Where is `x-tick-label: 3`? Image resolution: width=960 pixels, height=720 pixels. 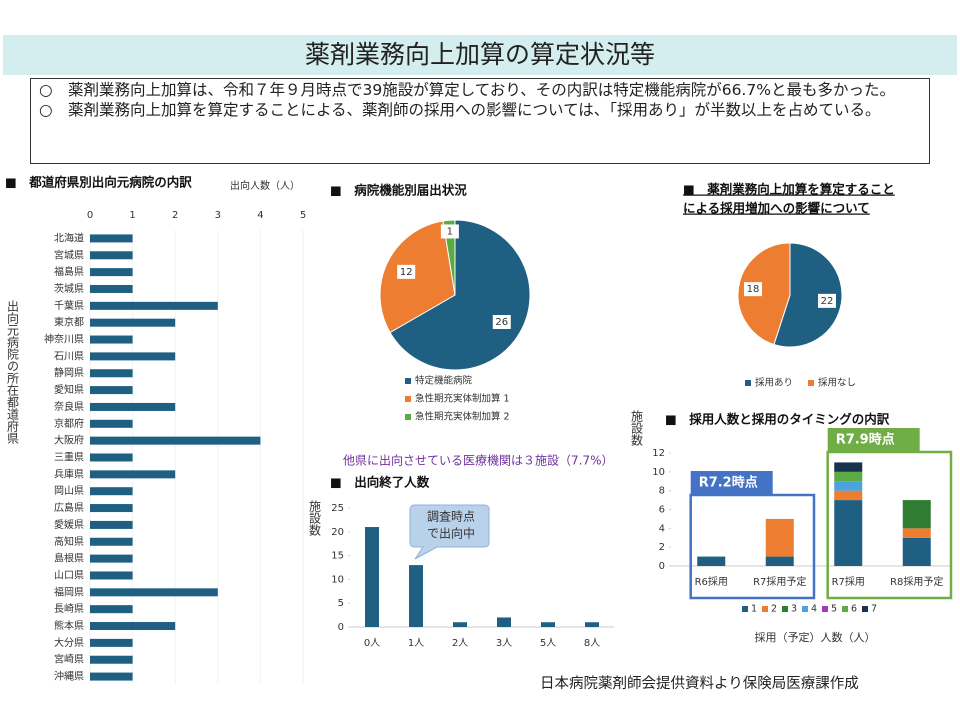
x-tick-label: 3 is located at coordinates (218, 215).